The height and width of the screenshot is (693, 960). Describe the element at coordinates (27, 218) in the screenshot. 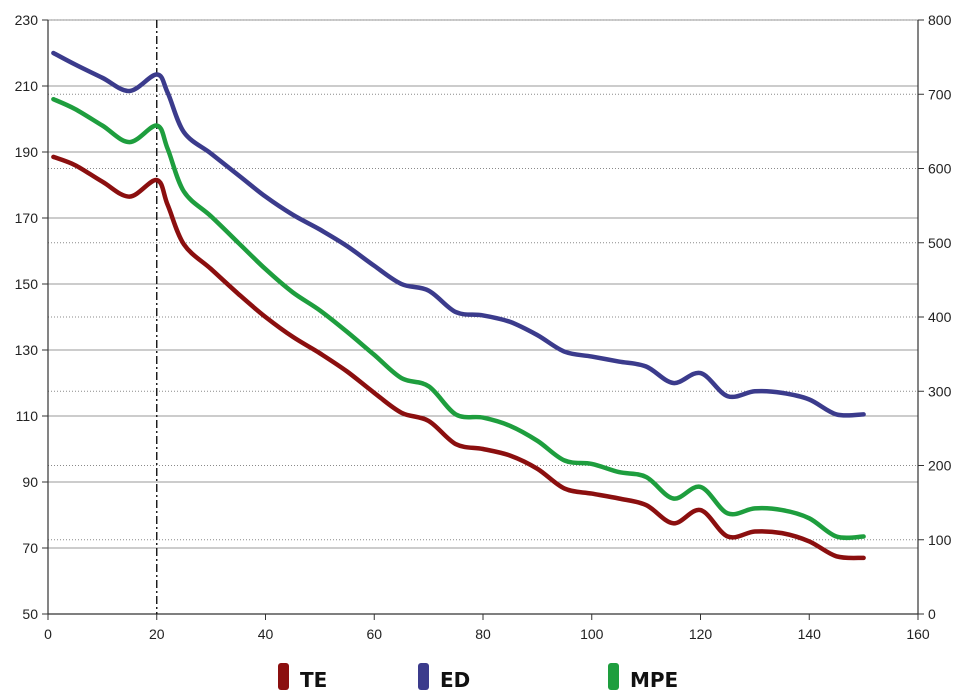

I see `y-tick-label: 170` at that location.